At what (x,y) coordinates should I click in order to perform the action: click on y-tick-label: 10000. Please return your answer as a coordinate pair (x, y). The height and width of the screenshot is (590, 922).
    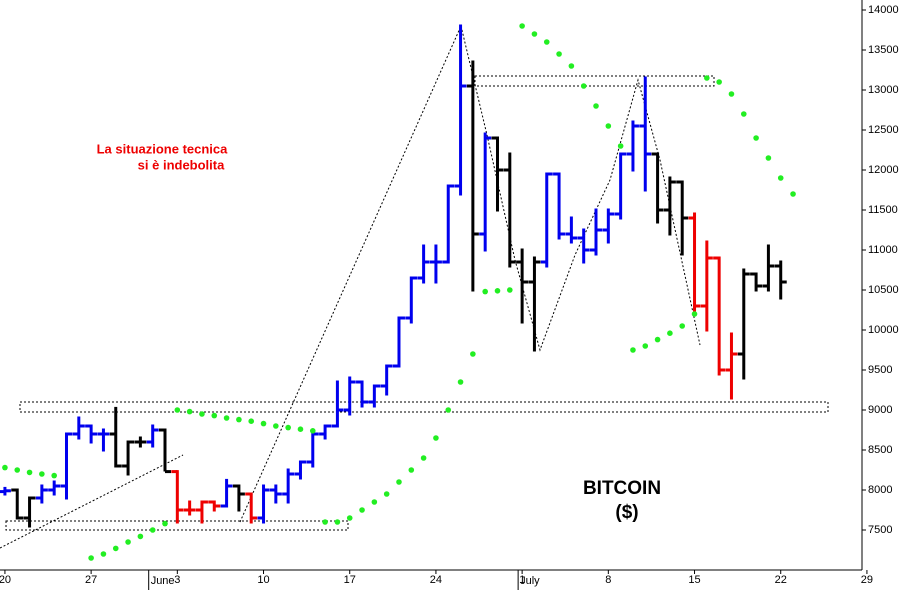
    Looking at the image, I should click on (883, 330).